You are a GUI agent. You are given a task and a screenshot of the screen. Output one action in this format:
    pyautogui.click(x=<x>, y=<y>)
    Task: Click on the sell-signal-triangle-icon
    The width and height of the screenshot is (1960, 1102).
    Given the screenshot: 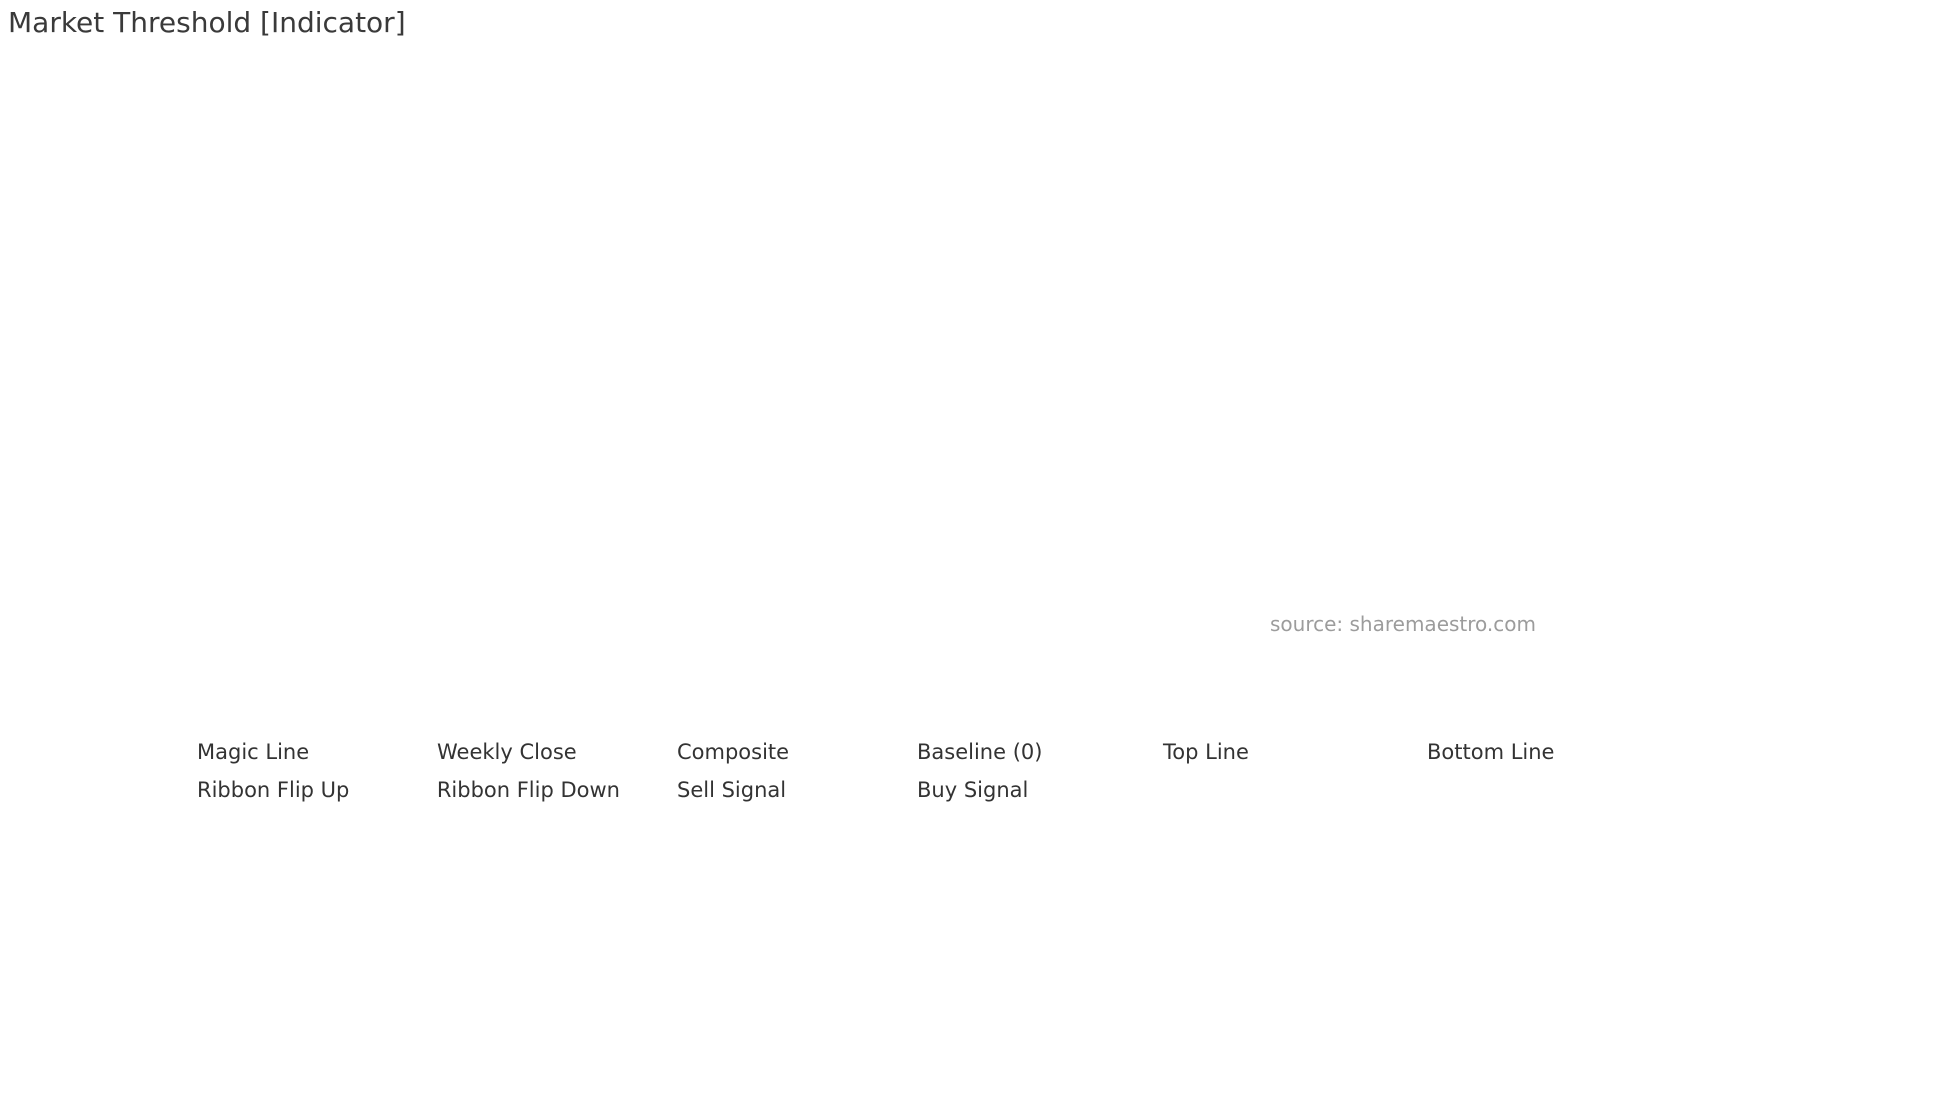 What is the action you would take?
    pyautogui.click(x=643, y=790)
    